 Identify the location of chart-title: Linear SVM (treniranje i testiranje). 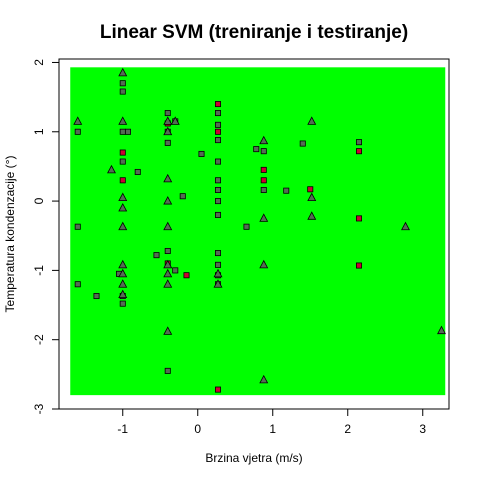
(254, 32).